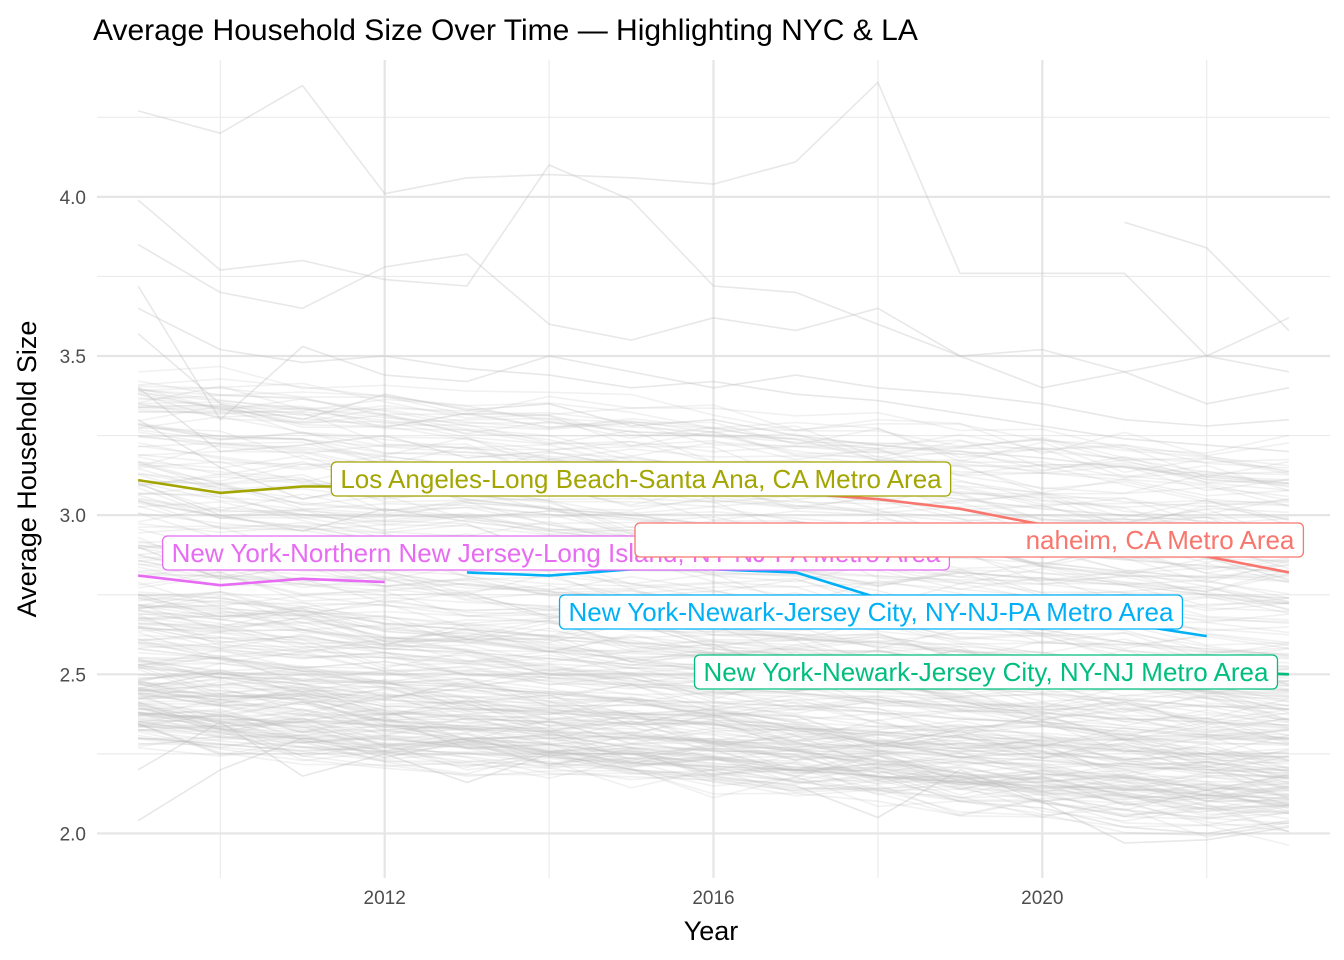 This screenshot has height=960, width=1344. What do you see at coordinates (261, 580) in the screenshot?
I see `series-line` at bounding box center [261, 580].